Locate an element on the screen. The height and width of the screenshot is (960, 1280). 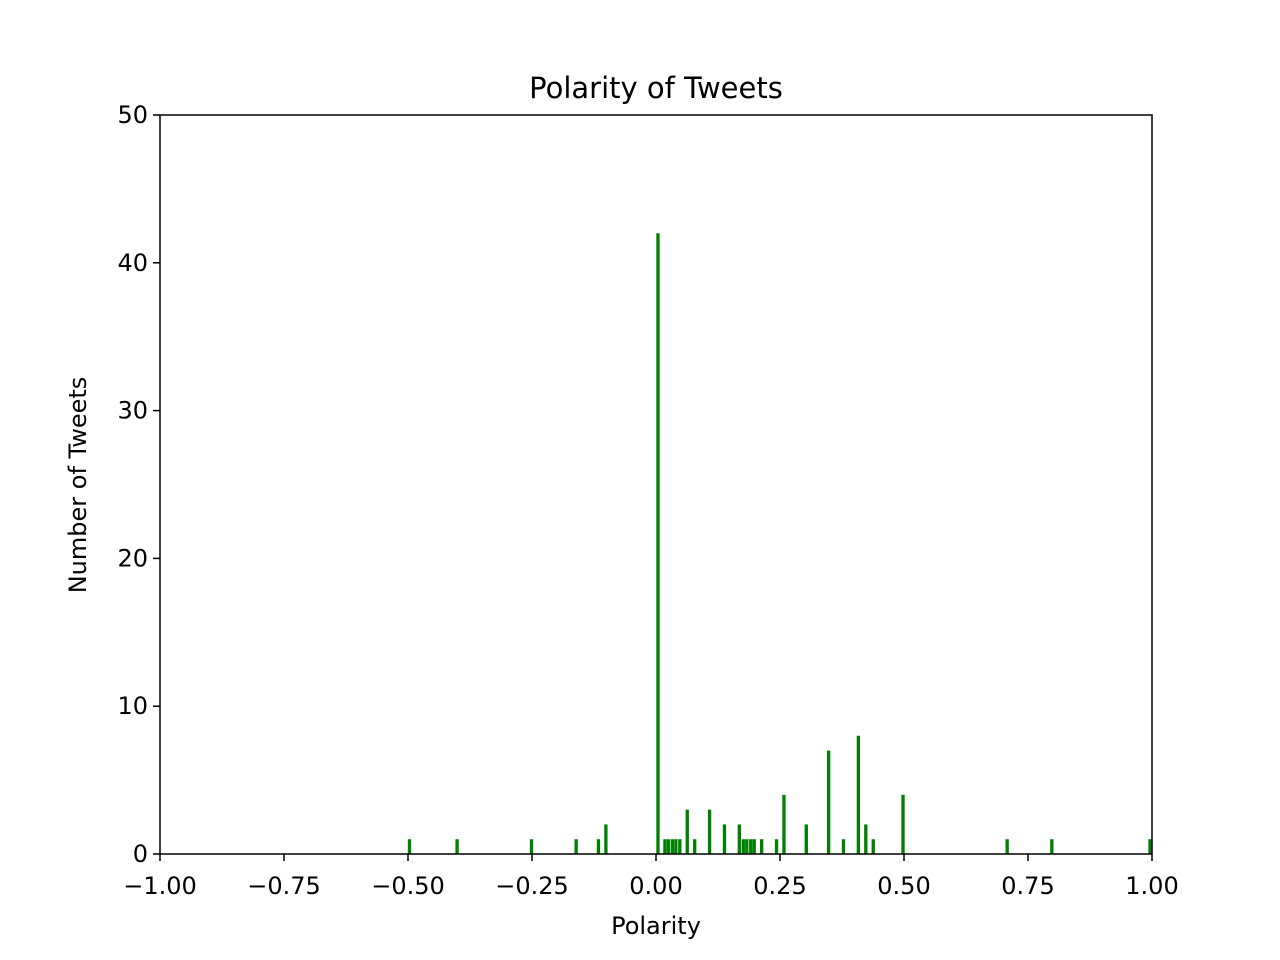
y-tick-label: 30 is located at coordinates (132, 411).